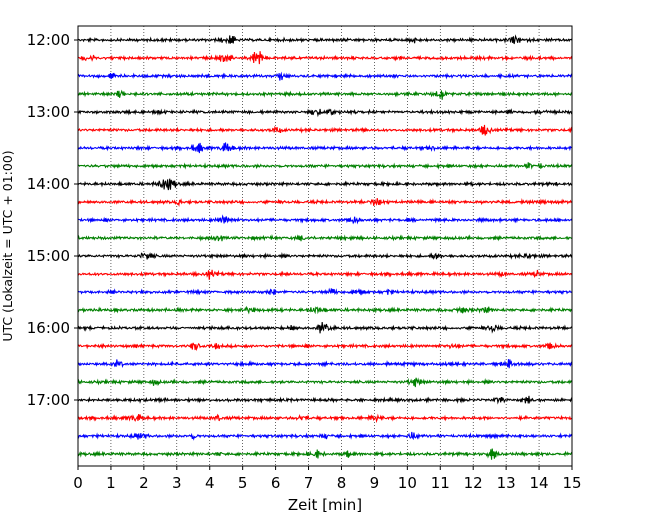 This screenshot has height=520, width=650. What do you see at coordinates (407, 483) in the screenshot?
I see `x-tick-label-10: 10` at bounding box center [407, 483].